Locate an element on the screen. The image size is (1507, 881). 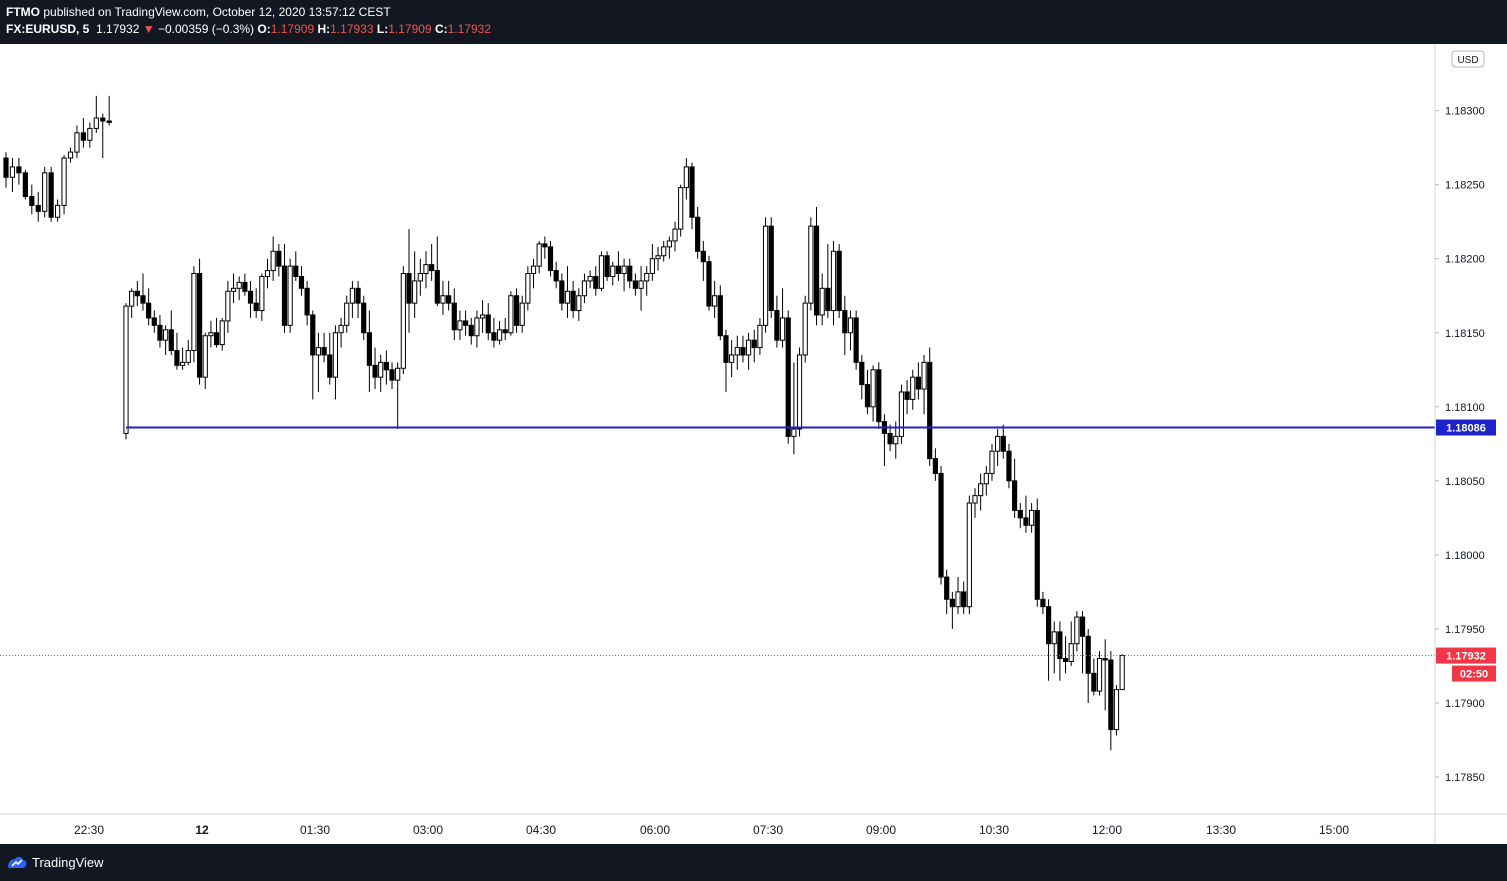
low-label: L: is located at coordinates (382, 29).